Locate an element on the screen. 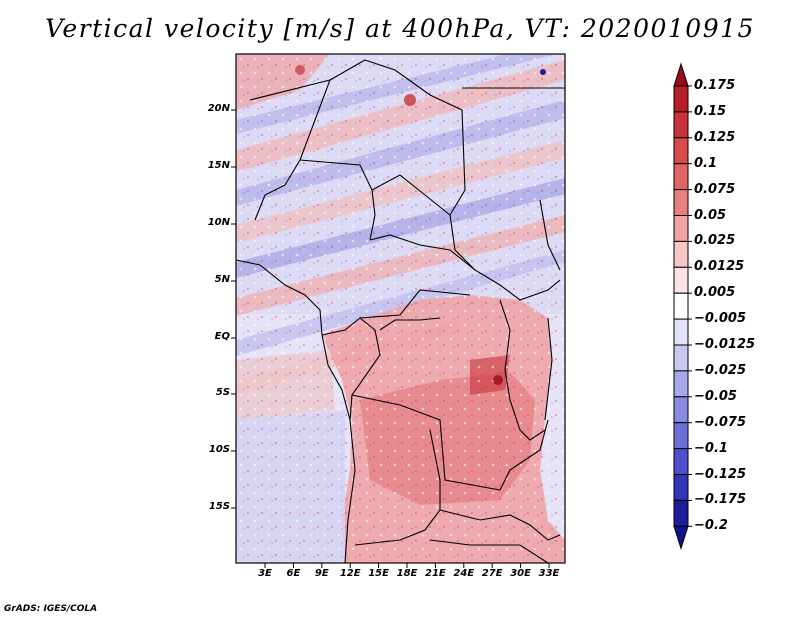 The width and height of the screenshot is (800, 618). colorbar-label: 0.025 is located at coordinates (715, 241).